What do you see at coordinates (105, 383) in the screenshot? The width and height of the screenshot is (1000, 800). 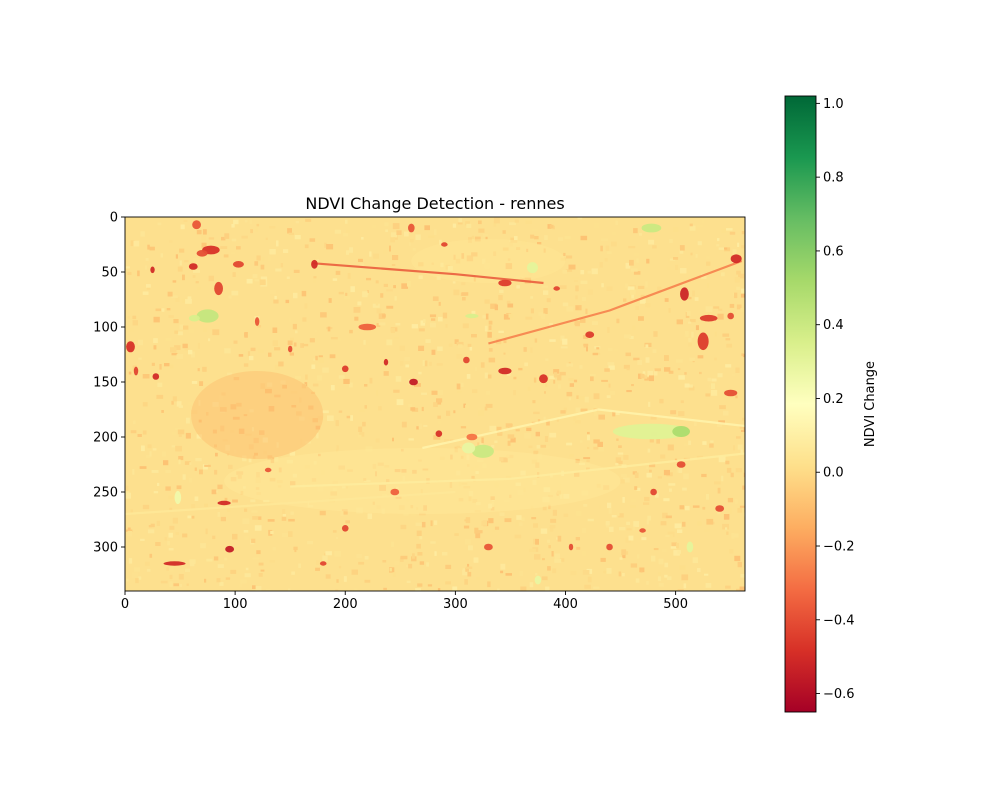 I see `y-tick-label: 150` at bounding box center [105, 383].